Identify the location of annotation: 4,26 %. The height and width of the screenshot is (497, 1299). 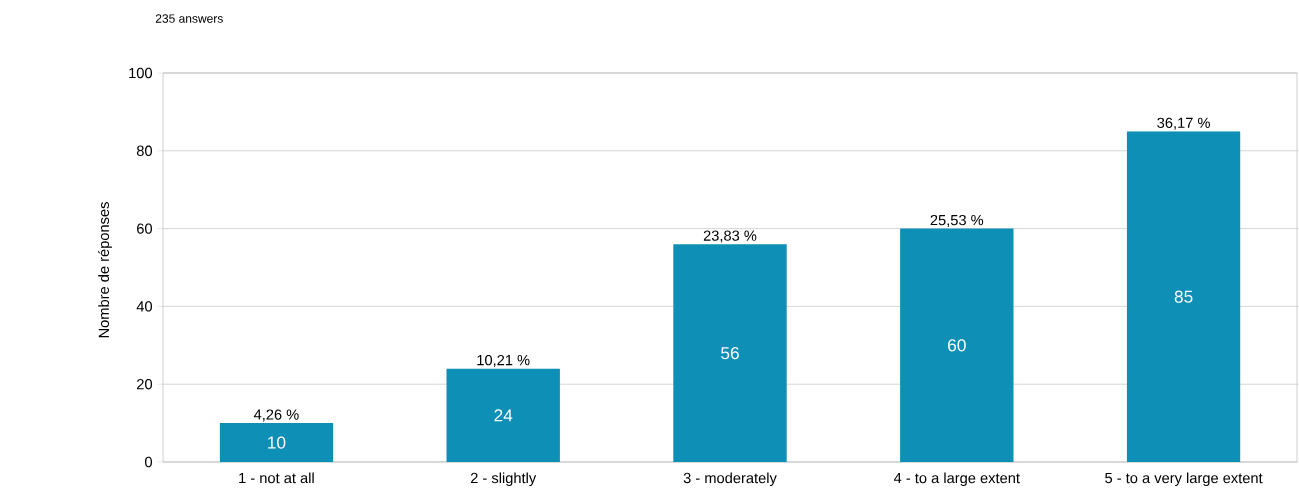
(276, 415).